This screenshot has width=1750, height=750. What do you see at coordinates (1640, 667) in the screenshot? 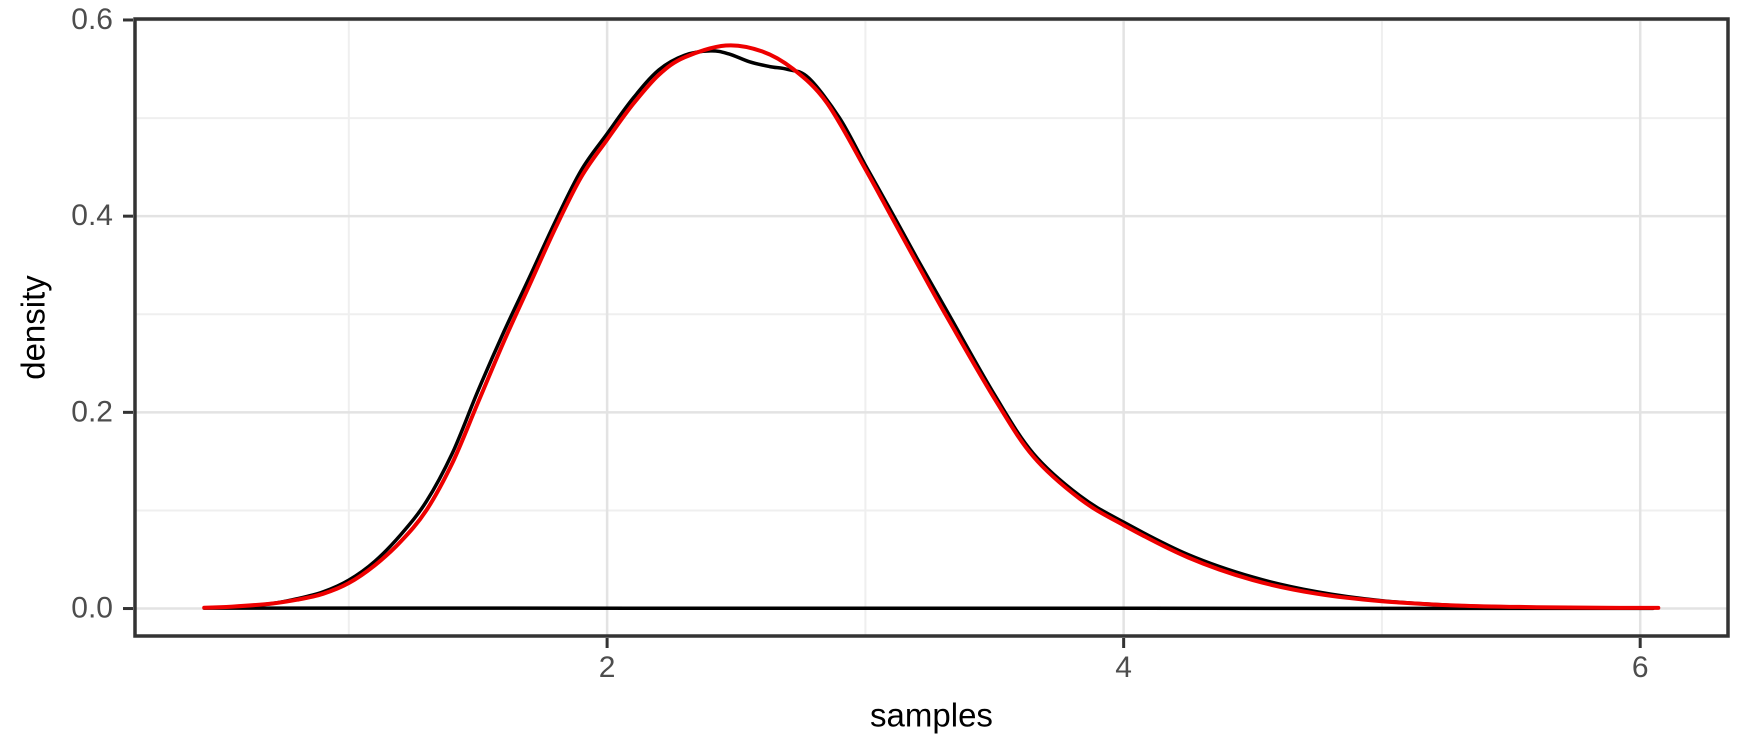
I see `x-tick-label: 6` at bounding box center [1640, 667].